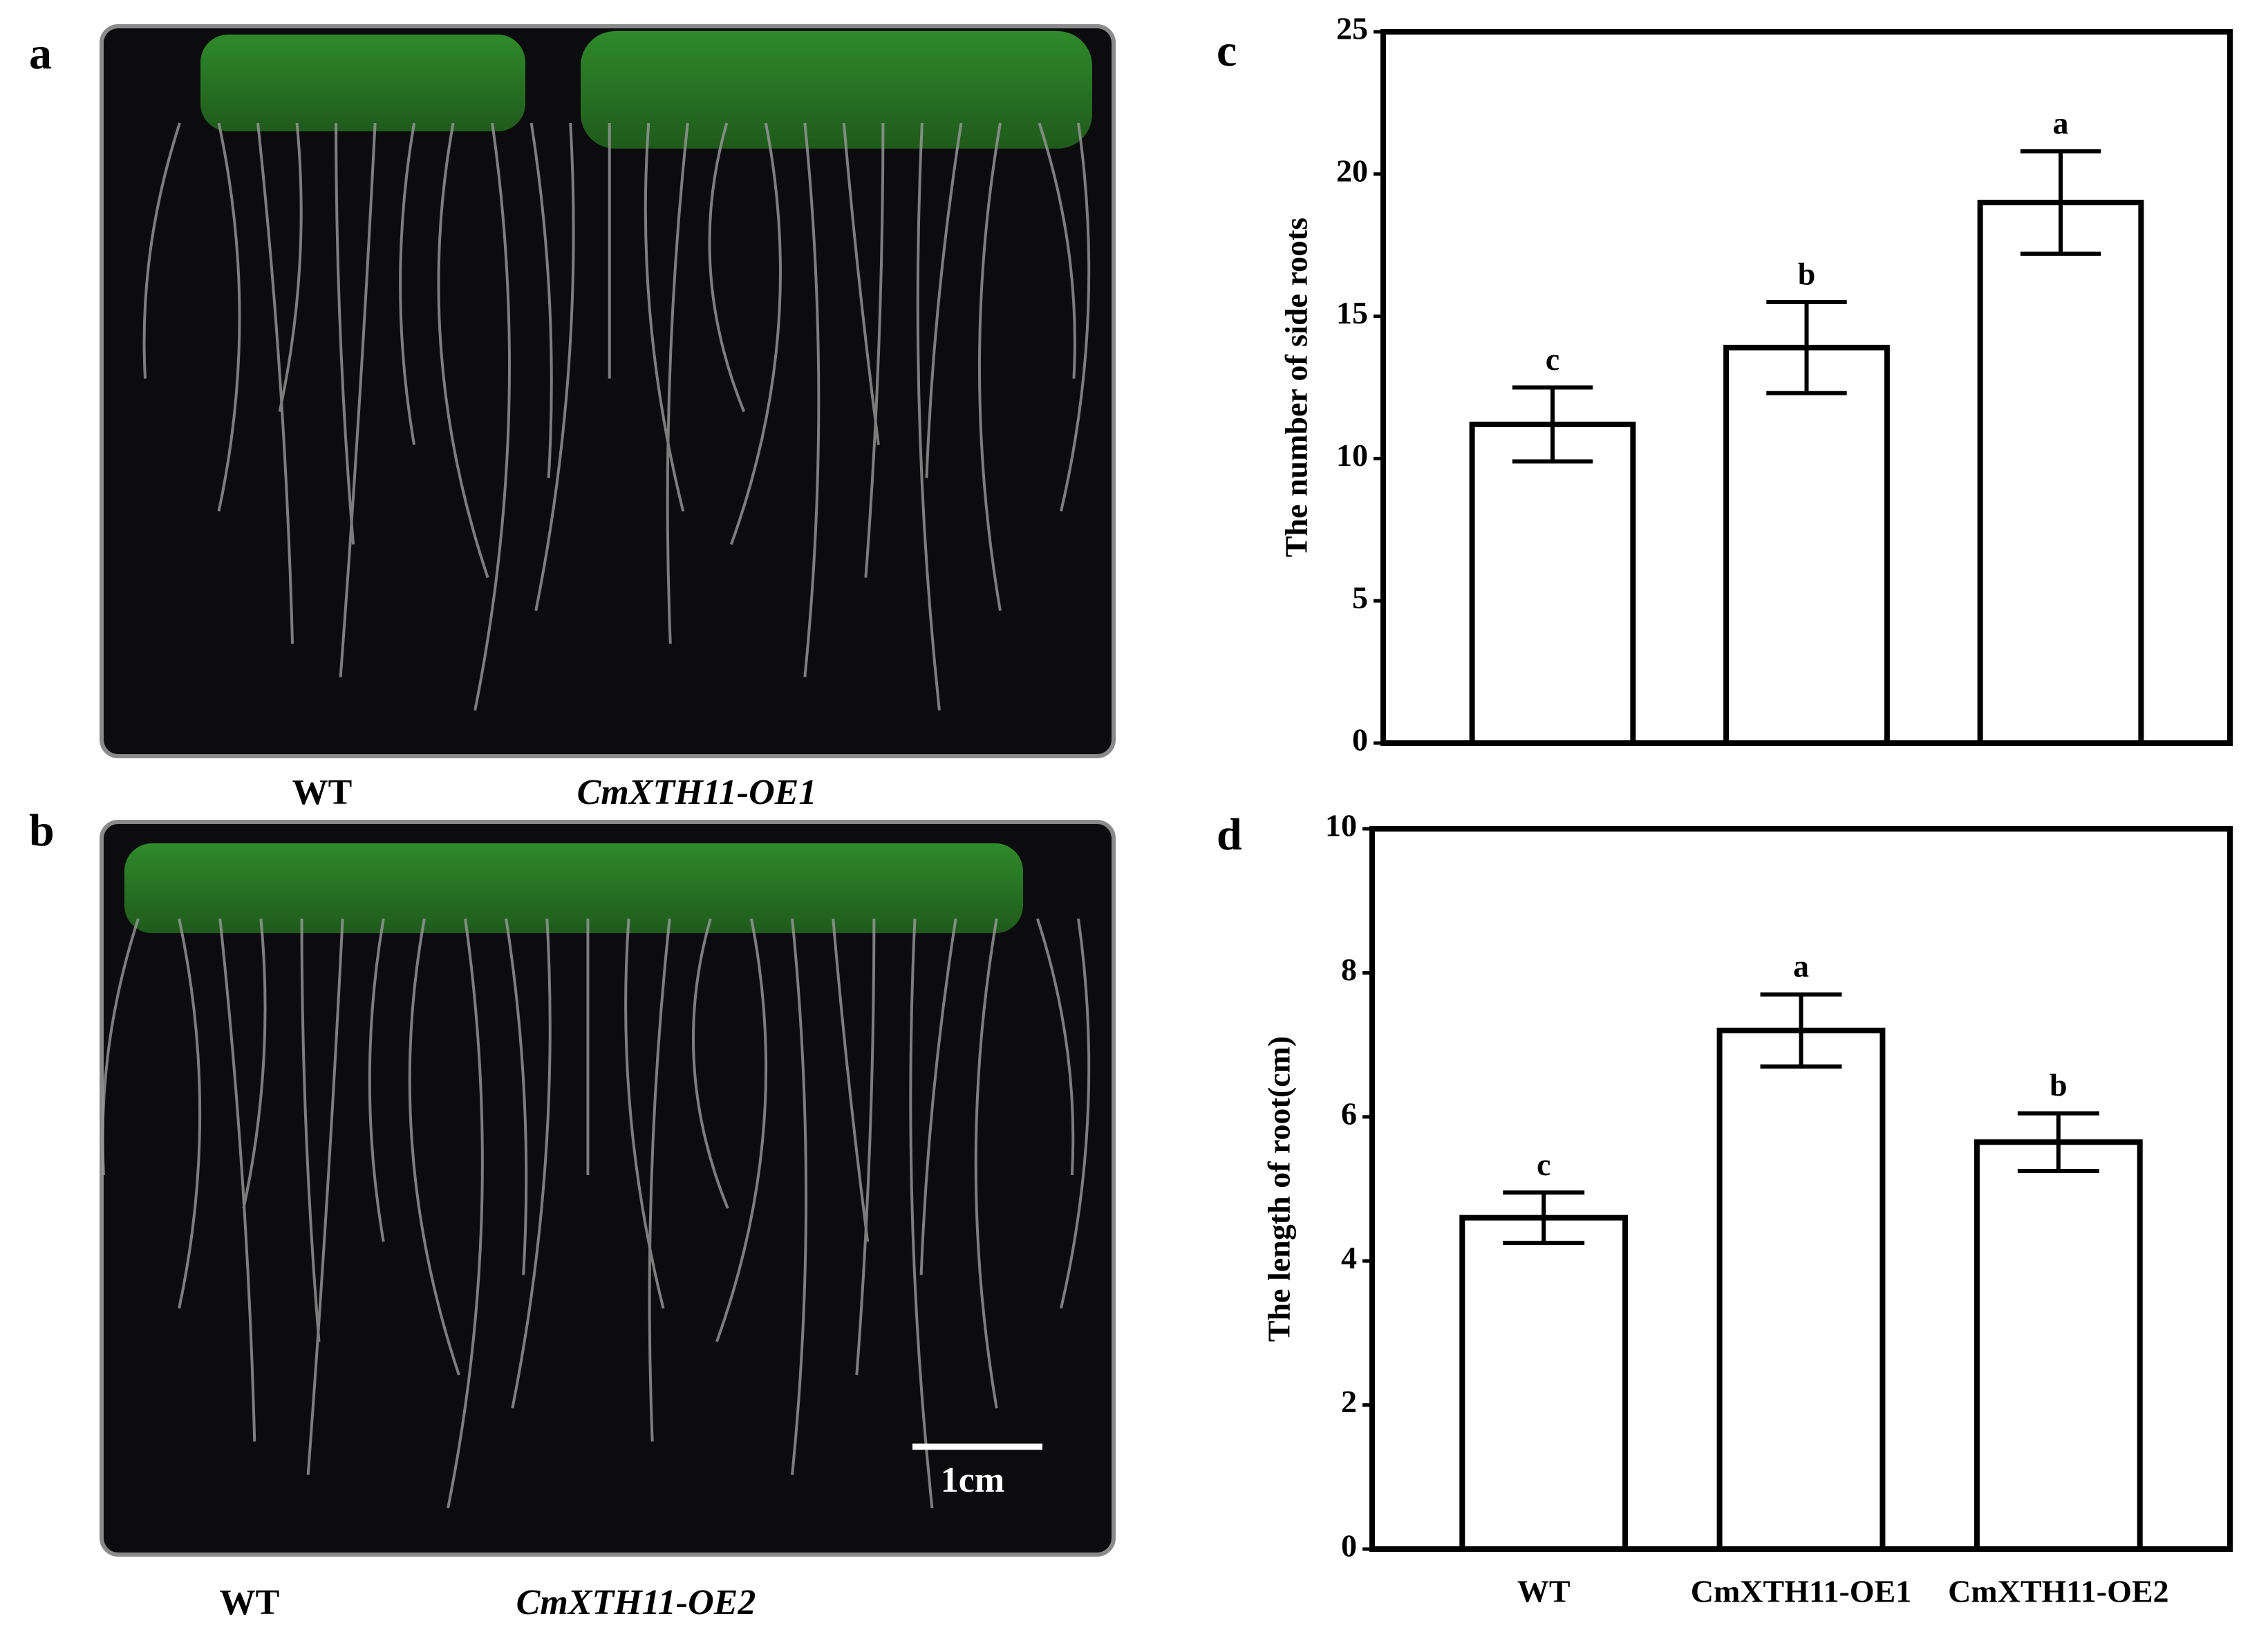  Describe the element at coordinates (1296, 388) in the screenshot. I see `y-axis-label: The number of side roots` at that location.